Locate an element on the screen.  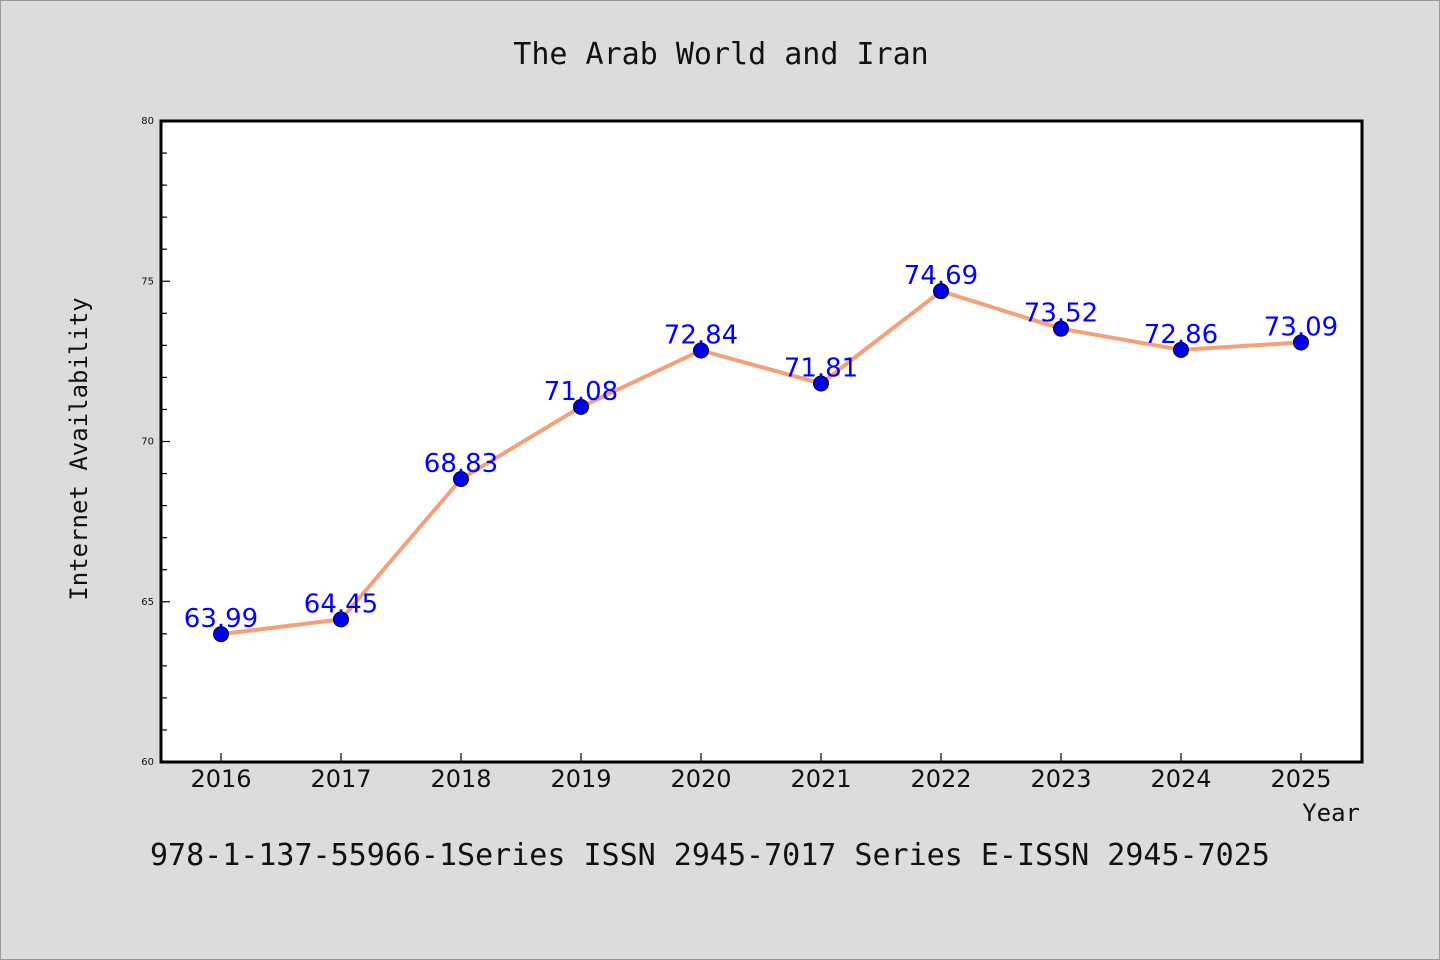
data-label: 63.99 is located at coordinates (221, 619).